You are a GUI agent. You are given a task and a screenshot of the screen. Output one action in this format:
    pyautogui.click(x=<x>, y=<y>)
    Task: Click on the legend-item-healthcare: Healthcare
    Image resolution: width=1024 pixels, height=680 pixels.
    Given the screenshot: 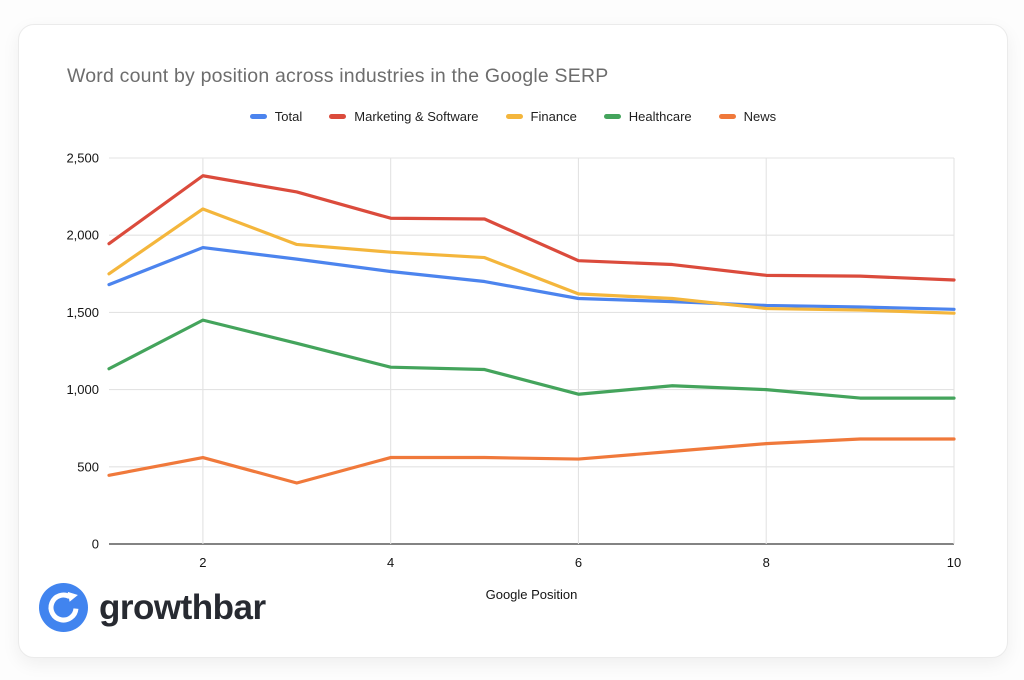 What is the action you would take?
    pyautogui.click(x=647, y=116)
    